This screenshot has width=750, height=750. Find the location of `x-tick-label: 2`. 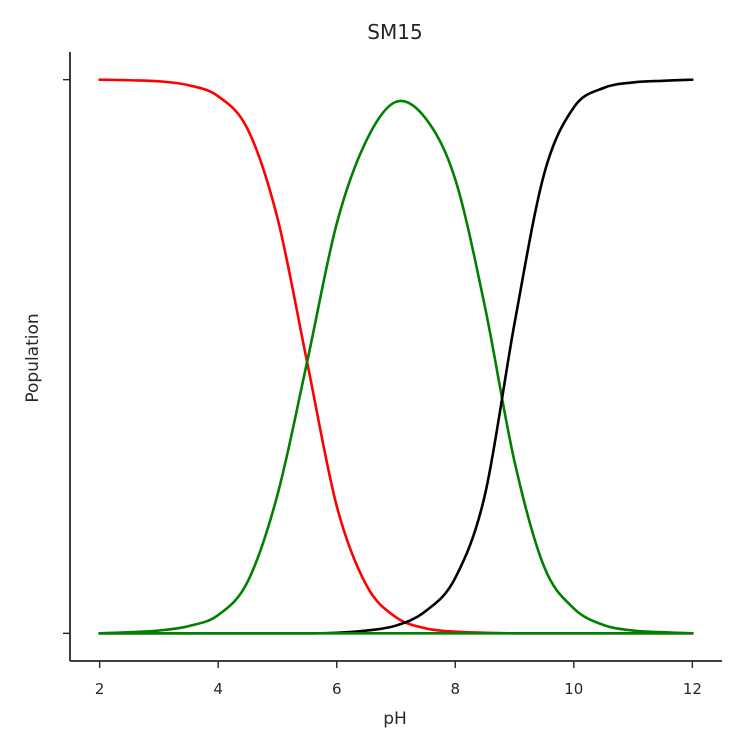

x-tick-label: 2 is located at coordinates (100, 689).